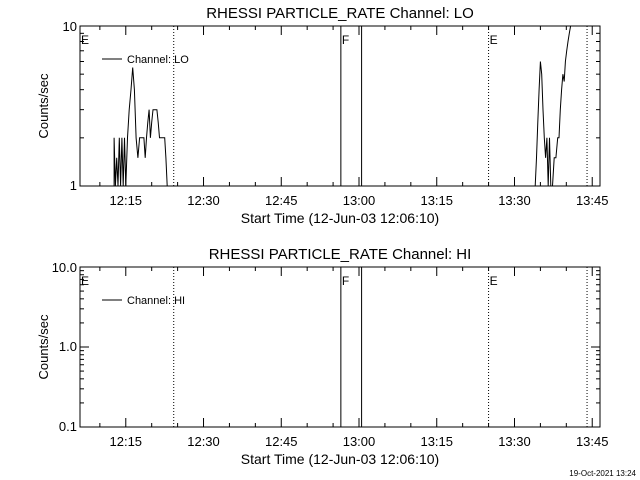 The image size is (640, 480). I want to click on chart-title: RHESSI PARTICLE_RATE Channel: LO, so click(340, 13).